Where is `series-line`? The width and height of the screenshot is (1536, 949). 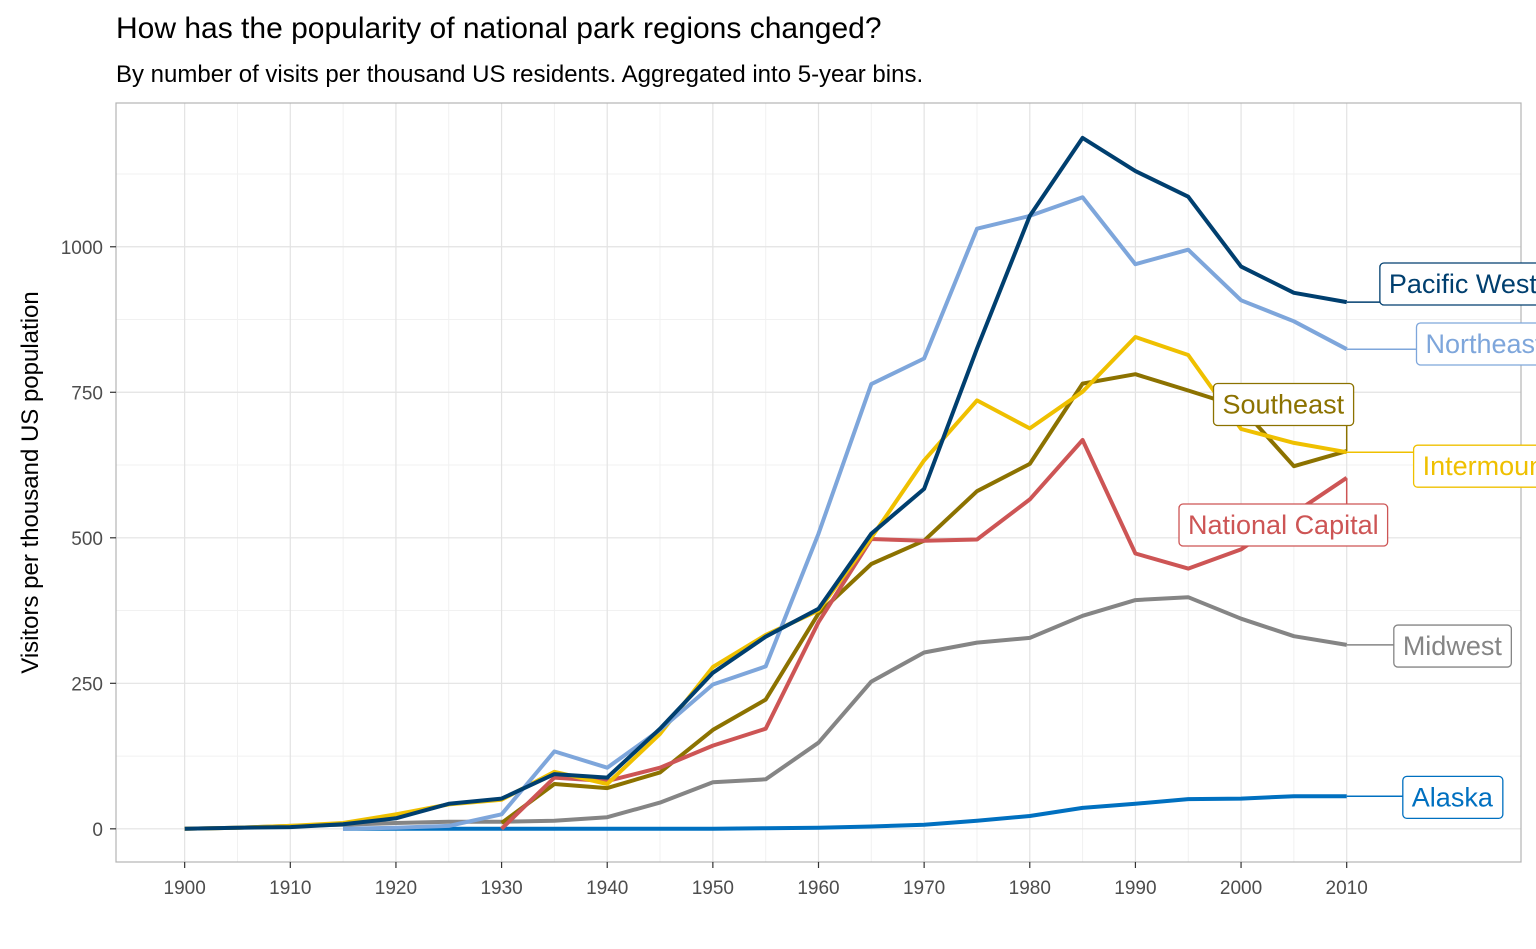
series-line is located at coordinates (845, 812).